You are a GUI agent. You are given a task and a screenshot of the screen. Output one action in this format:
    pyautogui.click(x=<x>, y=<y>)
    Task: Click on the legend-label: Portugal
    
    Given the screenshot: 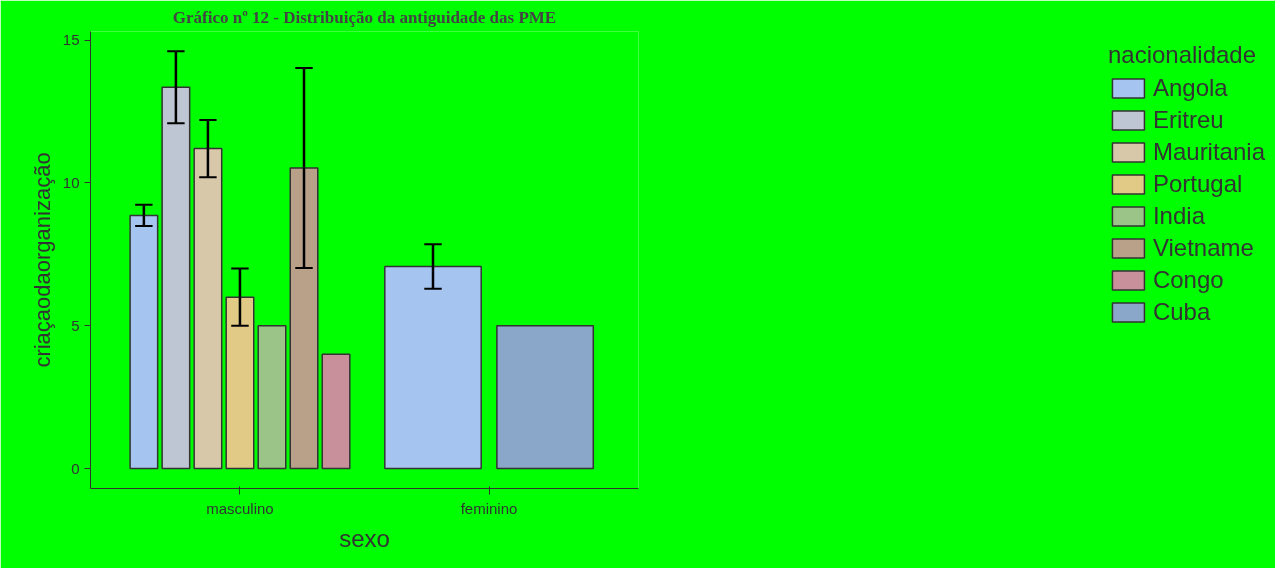 What is the action you would take?
    pyautogui.click(x=1197, y=184)
    